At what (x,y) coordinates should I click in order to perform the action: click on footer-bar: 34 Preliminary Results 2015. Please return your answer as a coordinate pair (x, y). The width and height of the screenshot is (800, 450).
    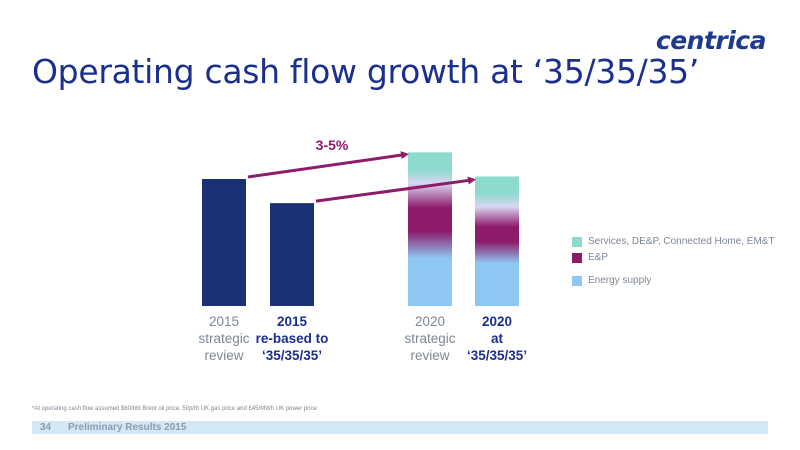
    Looking at the image, I should click on (400, 427).